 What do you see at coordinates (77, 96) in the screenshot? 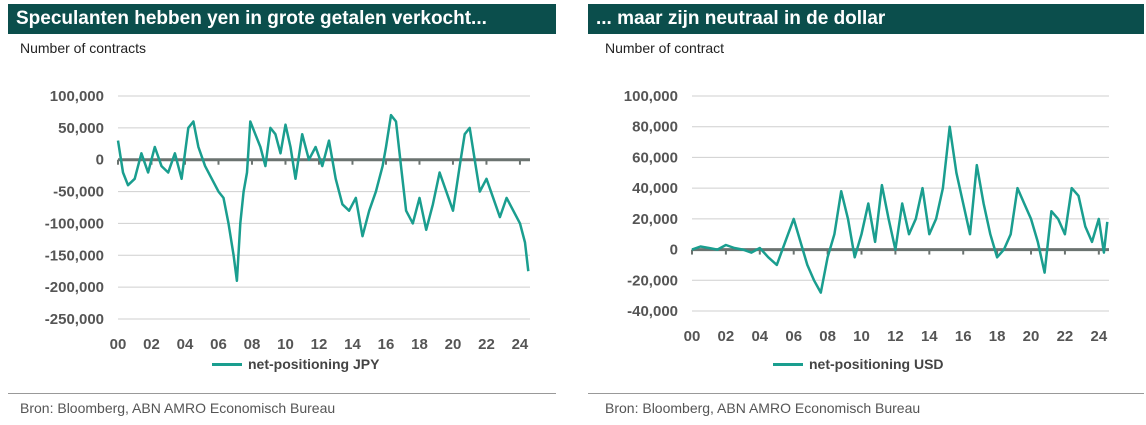
I see `left-chart-y-tick-label: 100,000` at bounding box center [77, 96].